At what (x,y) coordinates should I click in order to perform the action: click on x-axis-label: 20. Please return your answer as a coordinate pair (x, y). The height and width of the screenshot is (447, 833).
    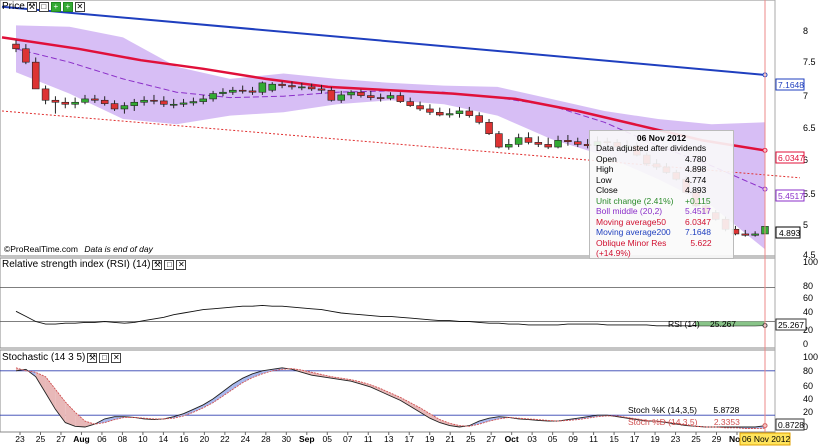
    Looking at the image, I should click on (205, 439).